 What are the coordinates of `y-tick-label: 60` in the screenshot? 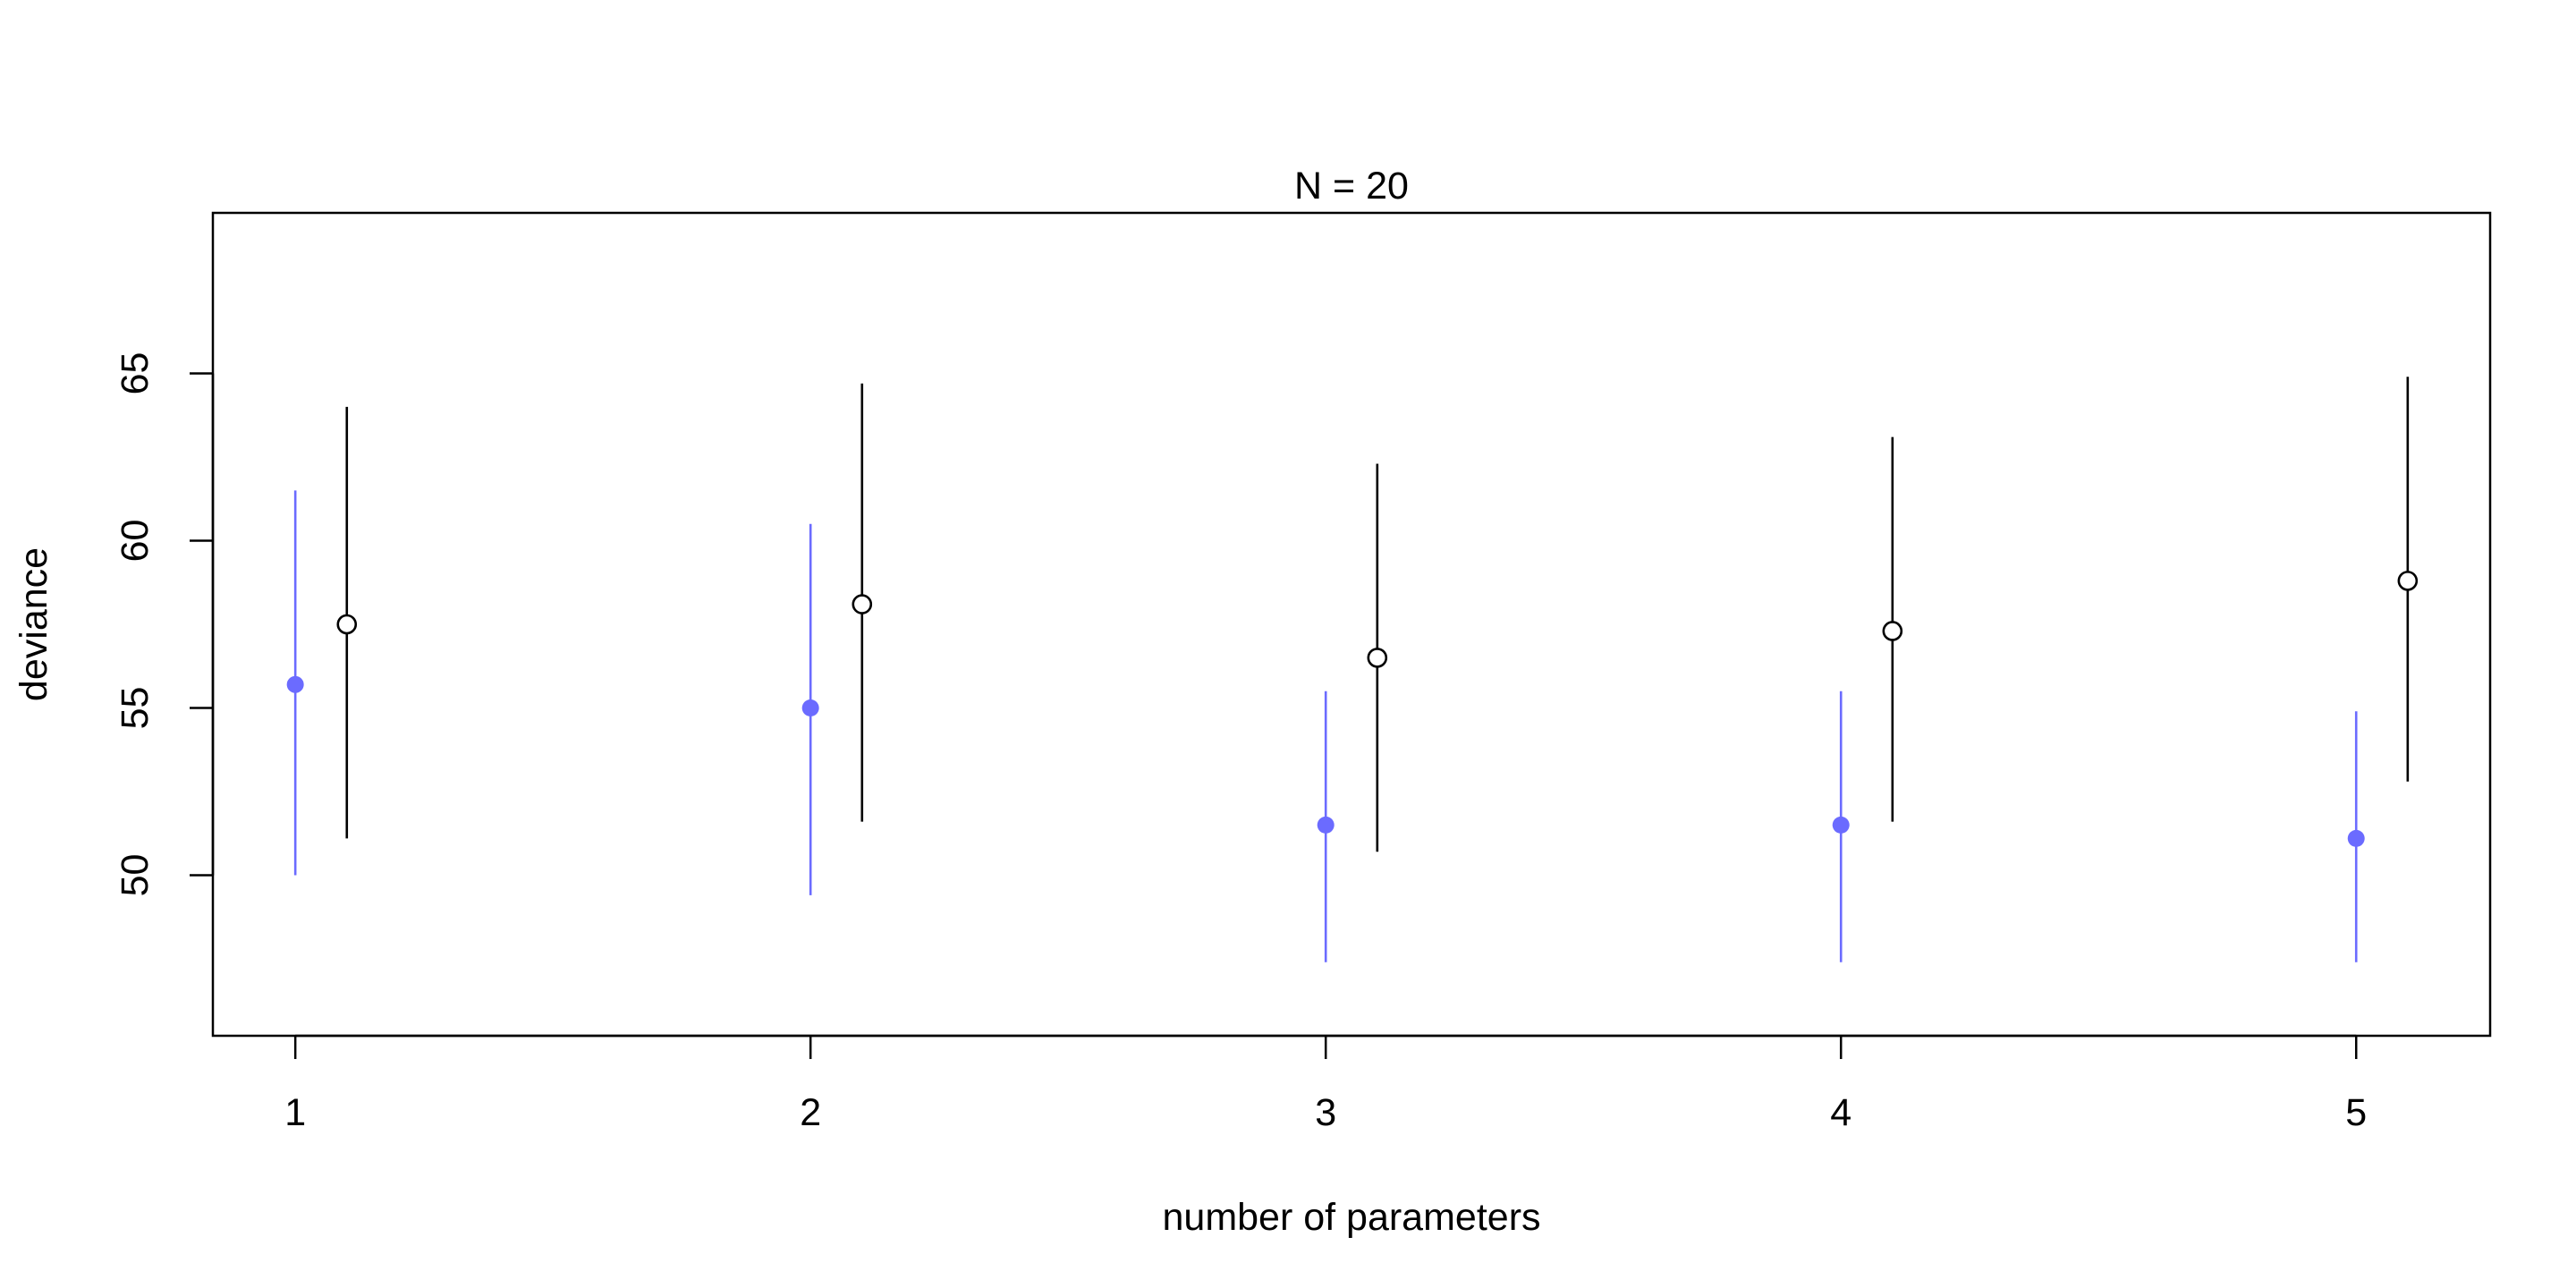 It's located at (135, 541).